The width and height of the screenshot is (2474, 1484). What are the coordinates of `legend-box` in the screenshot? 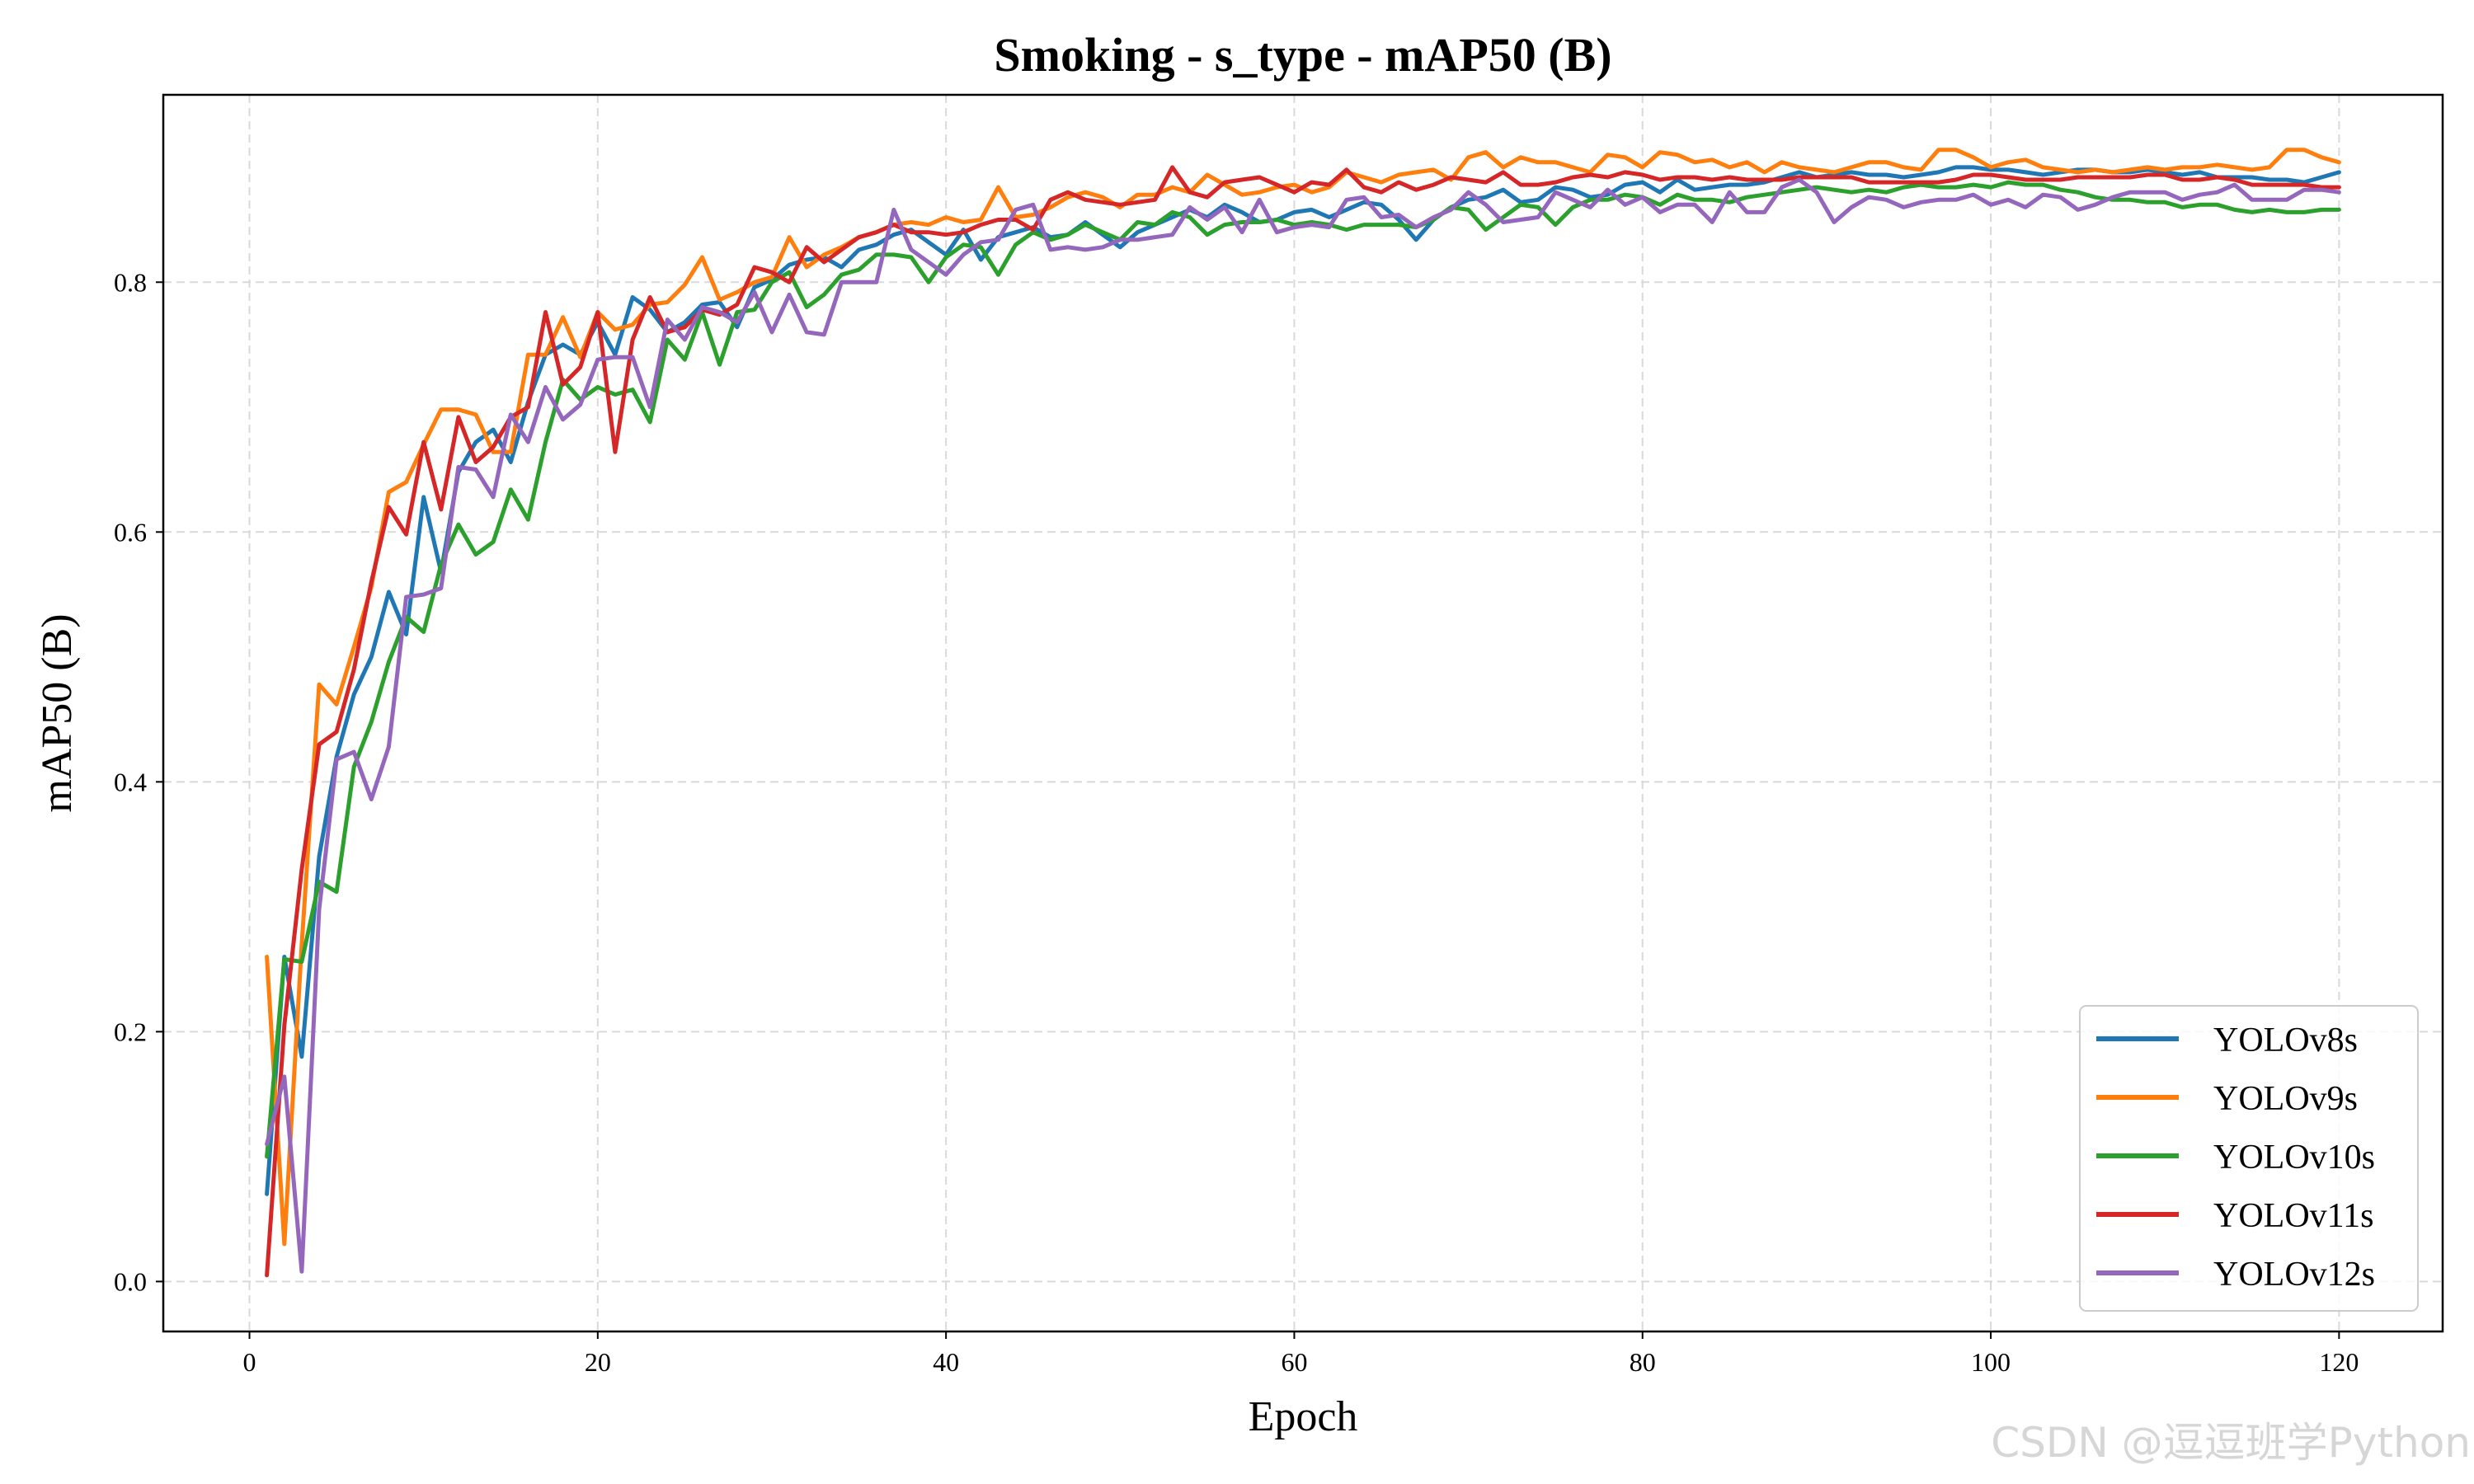 It's located at (2249, 1158).